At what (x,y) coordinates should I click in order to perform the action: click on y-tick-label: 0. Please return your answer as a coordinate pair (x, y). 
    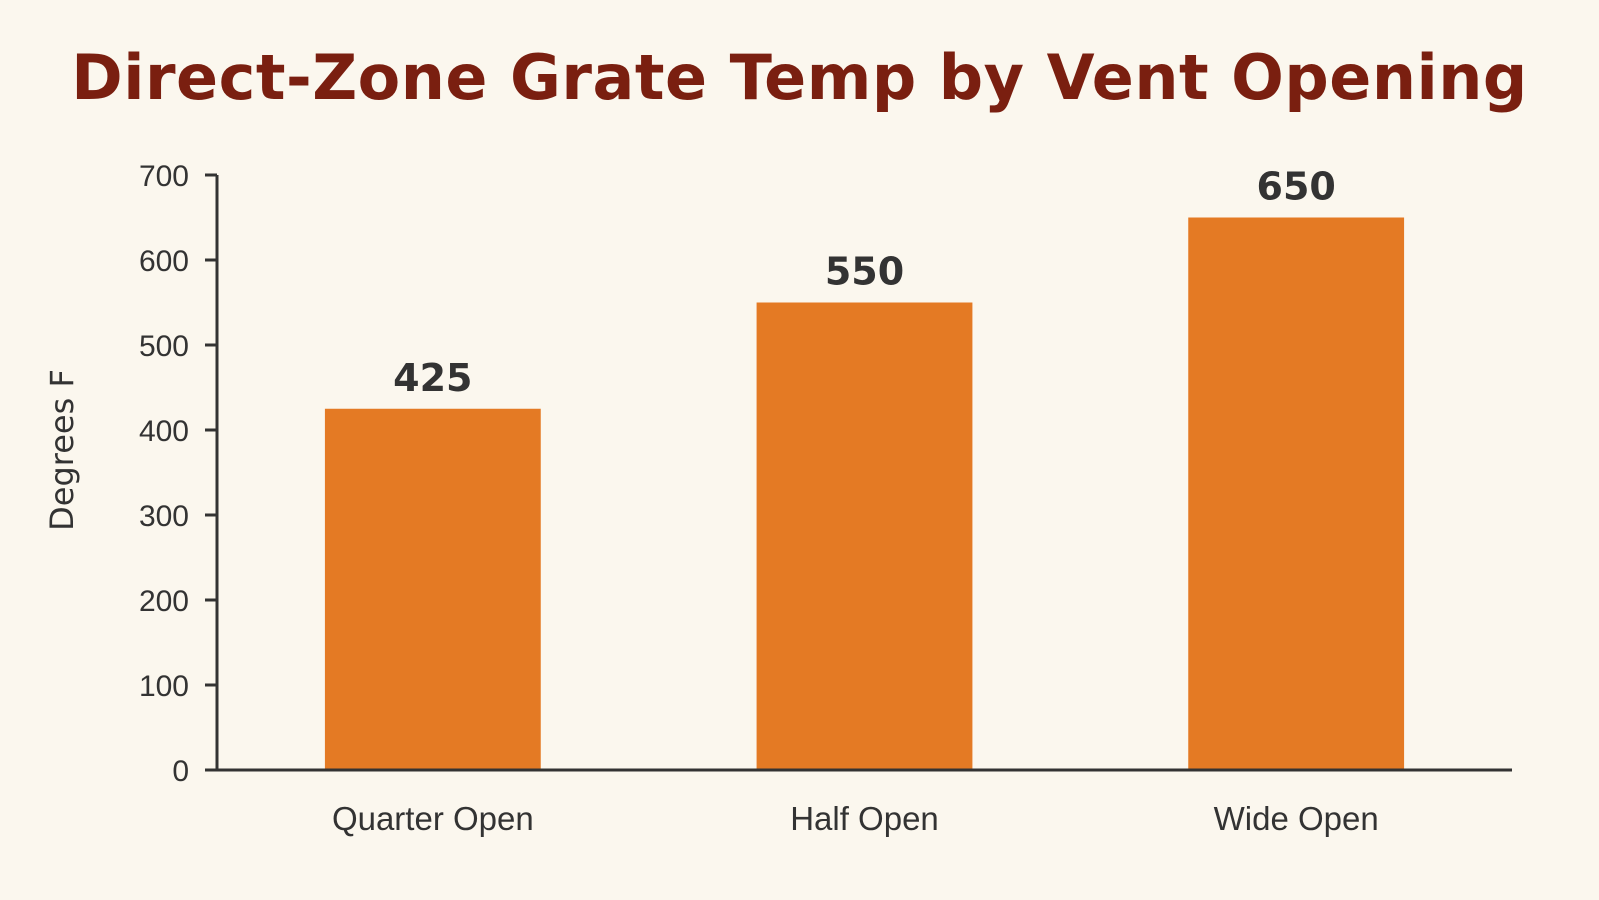
    Looking at the image, I should click on (180, 771).